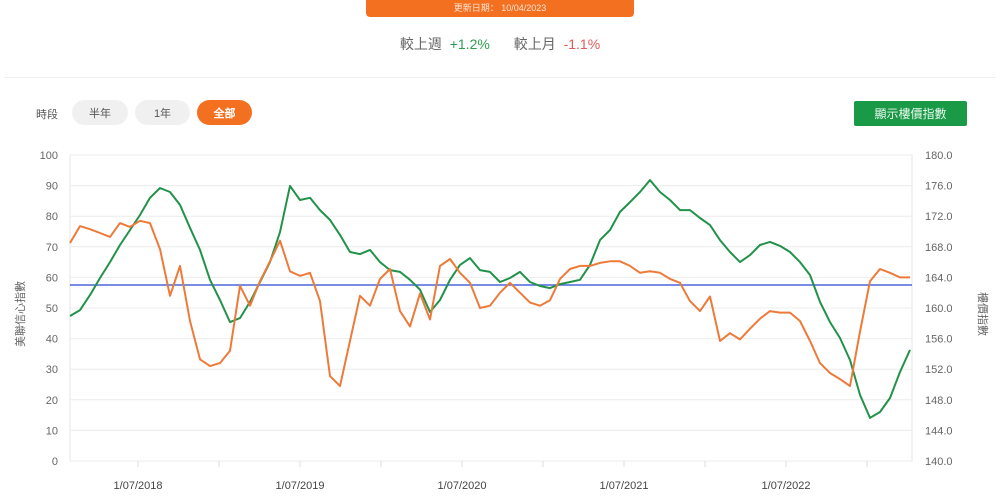 The width and height of the screenshot is (1000, 500). I want to click on right-y-tick: 156.0, so click(939, 340).